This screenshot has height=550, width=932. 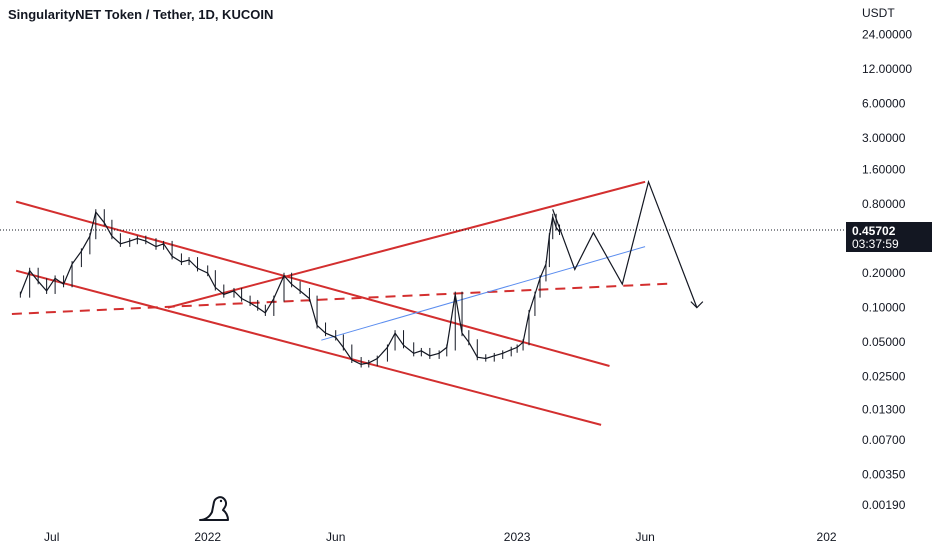 What do you see at coordinates (887, 69) in the screenshot?
I see `y-tick-label: 12.00000` at bounding box center [887, 69].